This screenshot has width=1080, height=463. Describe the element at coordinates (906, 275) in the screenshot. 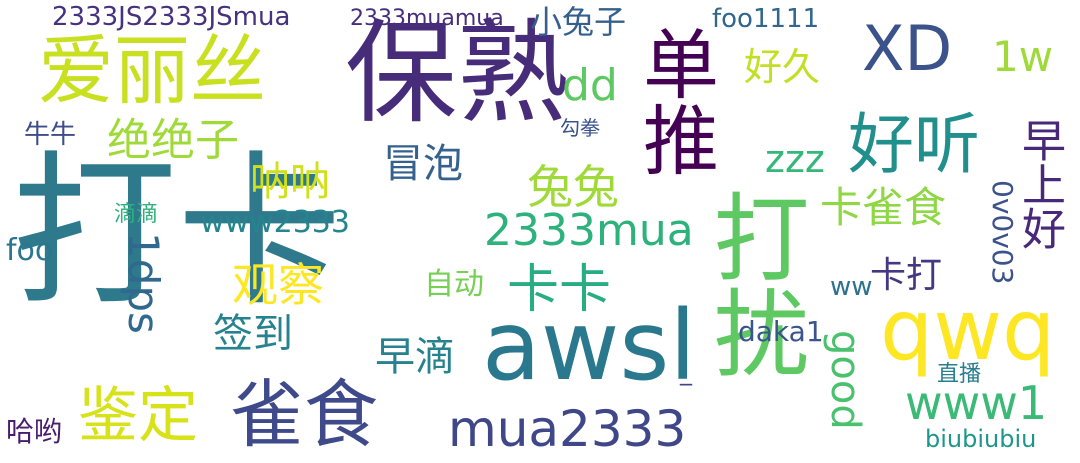

I see `word-卡打: 卡打` at that location.